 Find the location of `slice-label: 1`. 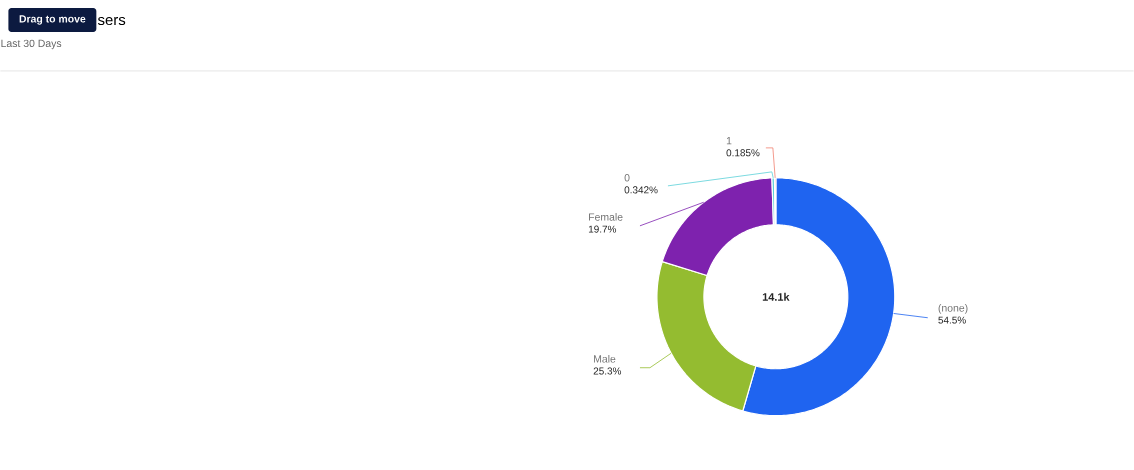

slice-label: 1 is located at coordinates (729, 141).